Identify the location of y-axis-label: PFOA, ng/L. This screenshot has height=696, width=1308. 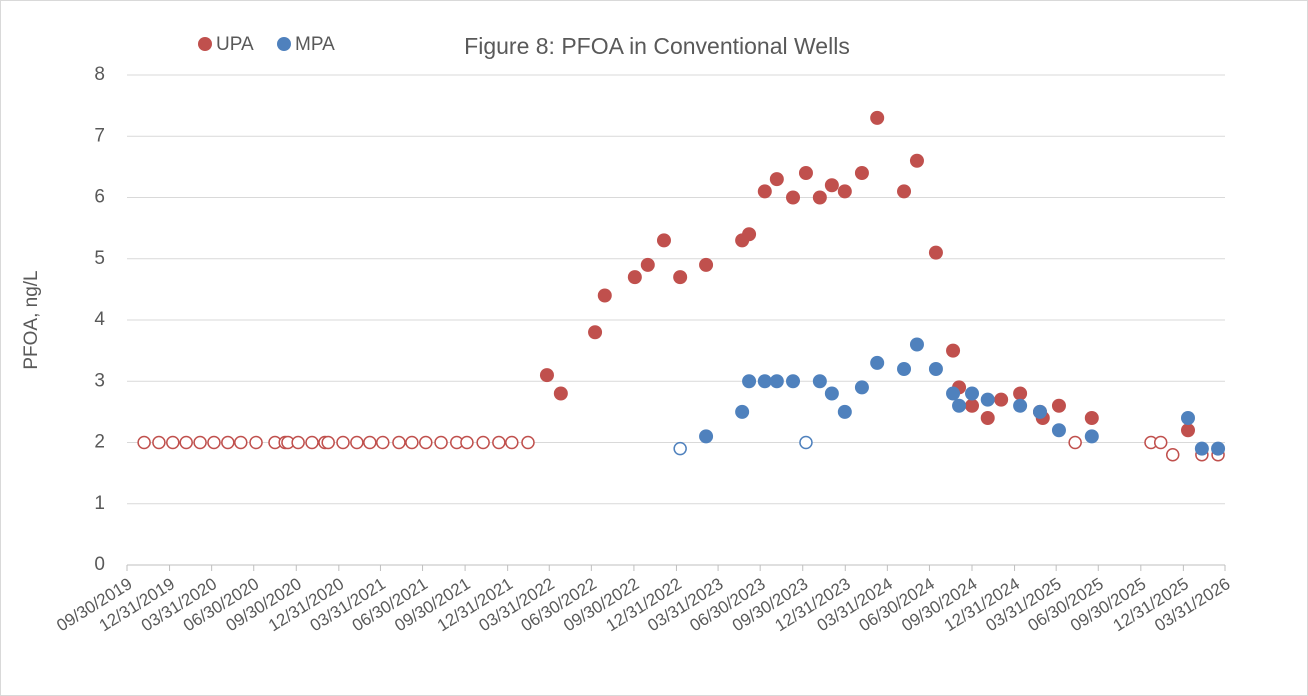
(31, 319).